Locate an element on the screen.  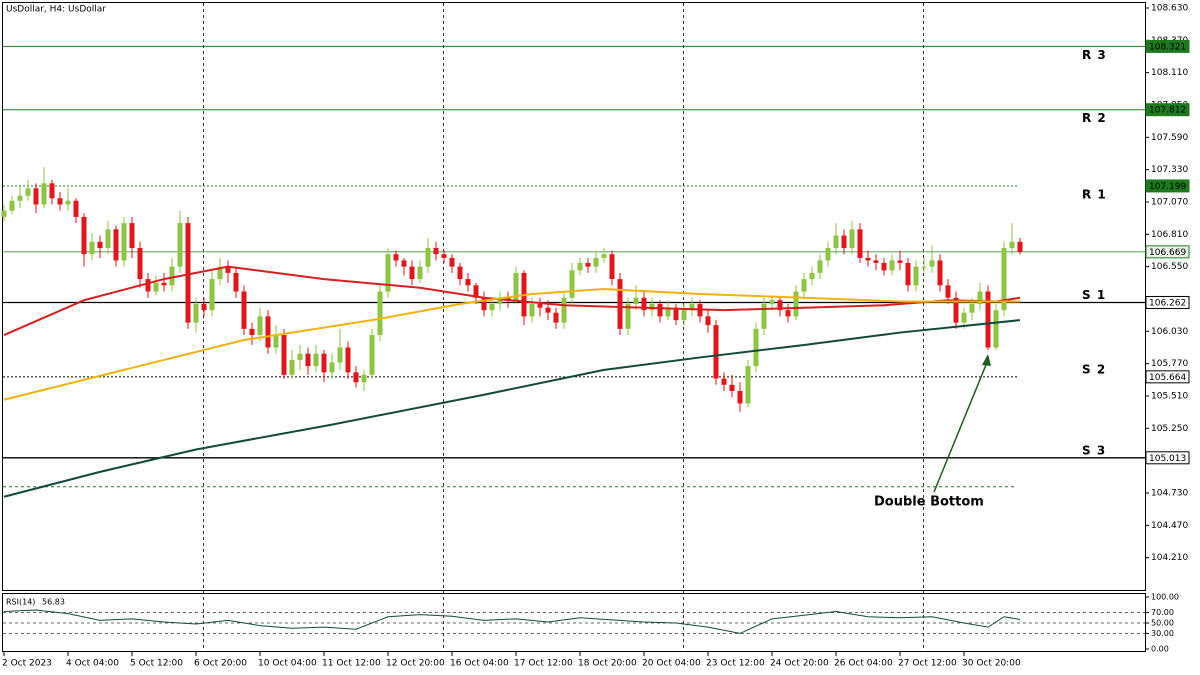
y-tick-label: 106.810 is located at coordinates (1169, 235).